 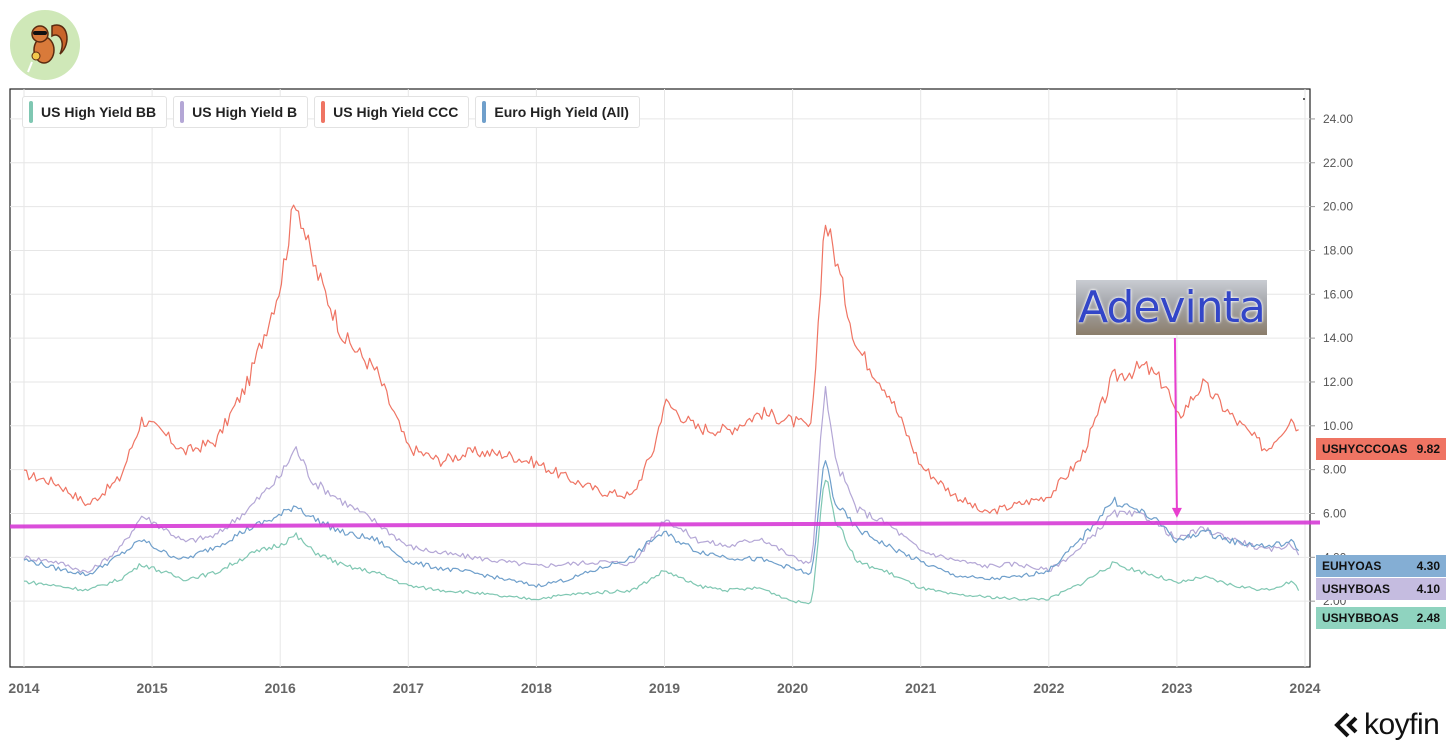 I want to click on x-tick-label: 2021, so click(x=920, y=688).